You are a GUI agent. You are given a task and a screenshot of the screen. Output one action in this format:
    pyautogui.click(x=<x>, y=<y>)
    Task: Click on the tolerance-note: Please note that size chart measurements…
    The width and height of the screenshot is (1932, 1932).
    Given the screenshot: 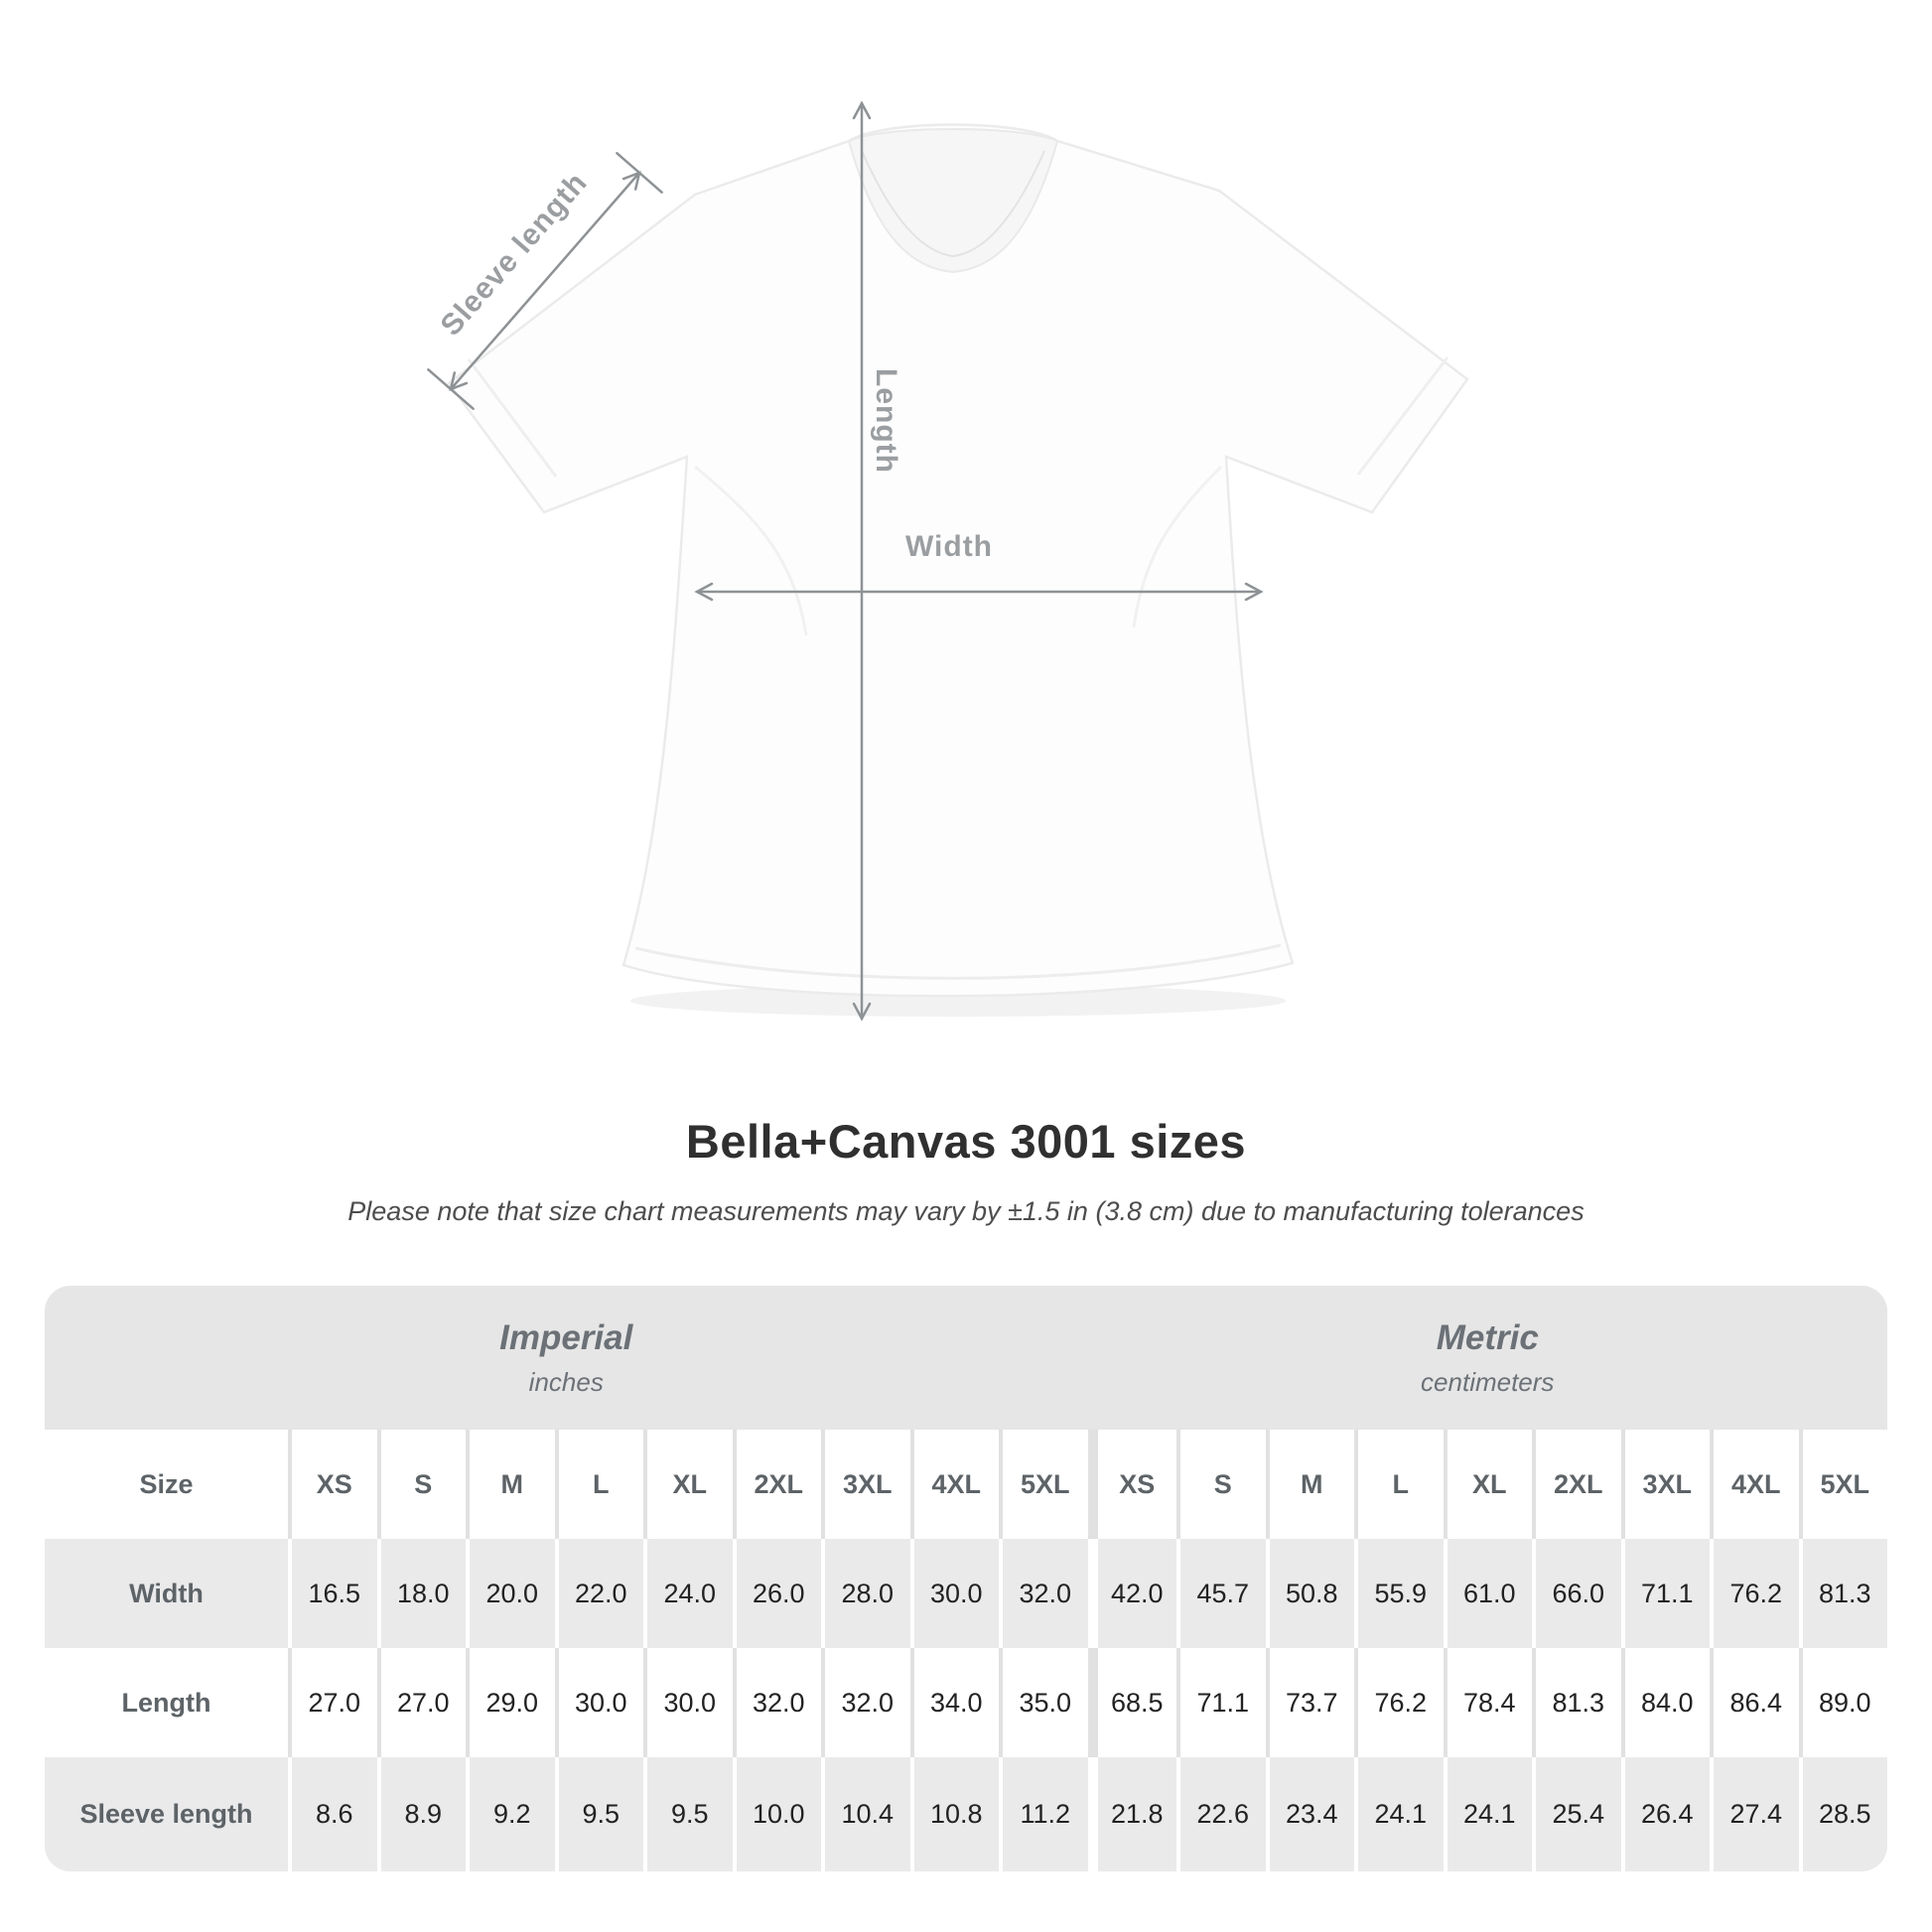 What is the action you would take?
    pyautogui.click(x=966, y=1211)
    